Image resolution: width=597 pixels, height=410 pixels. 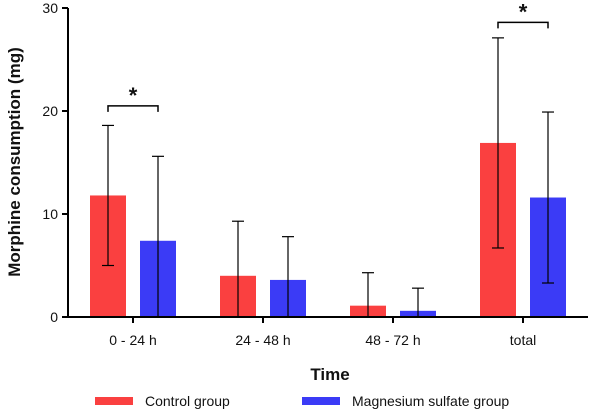 What do you see at coordinates (50, 214) in the screenshot?
I see `y-tick-label: 10` at bounding box center [50, 214].